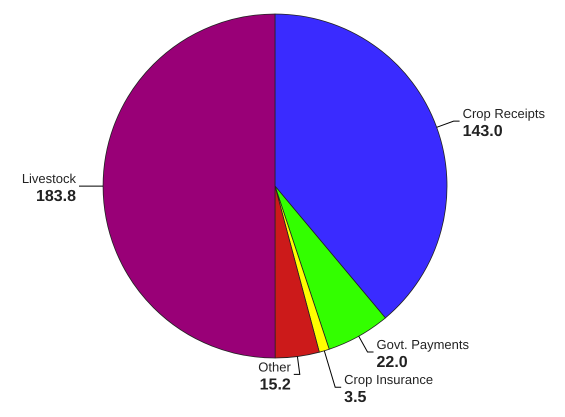 The image size is (565, 417). Describe the element at coordinates (482, 131) in the screenshot. I see `data-label: 143.0` at that location.